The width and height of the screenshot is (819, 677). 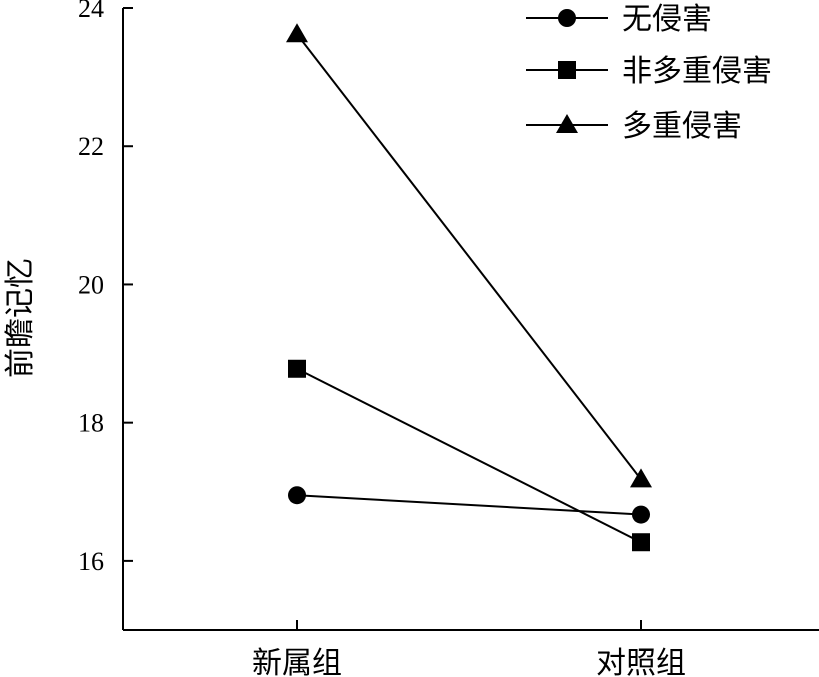 What do you see at coordinates (697, 71) in the screenshot?
I see `legend-label: 非多重侵害` at bounding box center [697, 71].